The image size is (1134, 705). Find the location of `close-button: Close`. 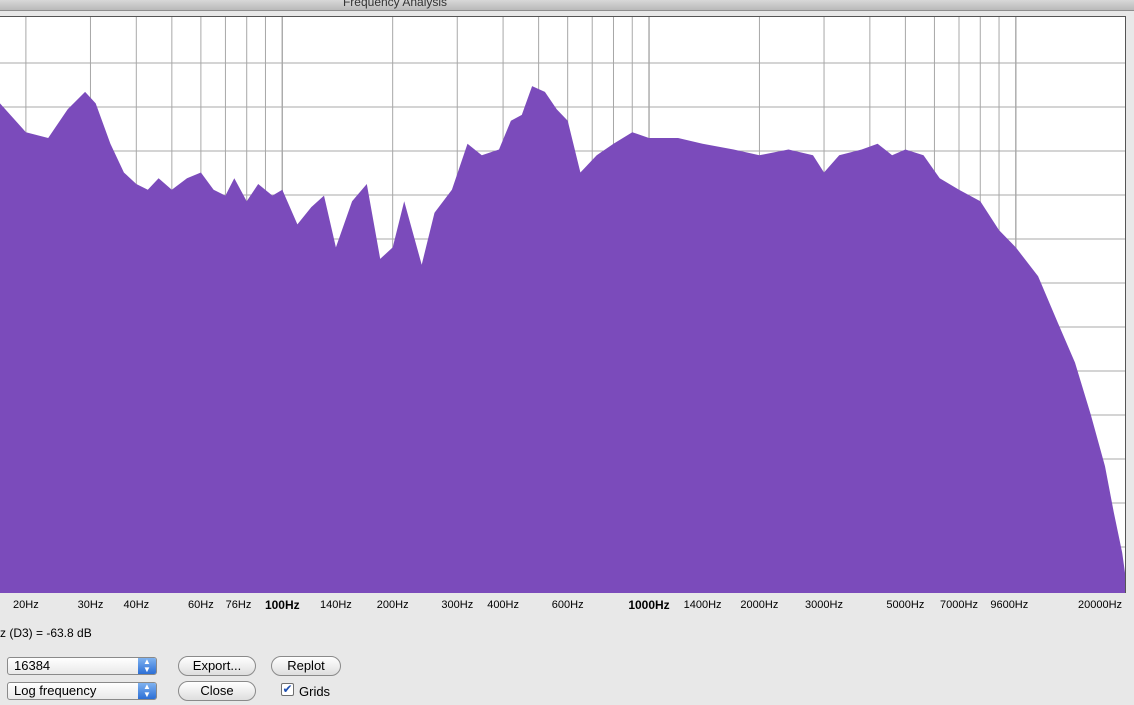

close-button: Close is located at coordinates (217, 691).